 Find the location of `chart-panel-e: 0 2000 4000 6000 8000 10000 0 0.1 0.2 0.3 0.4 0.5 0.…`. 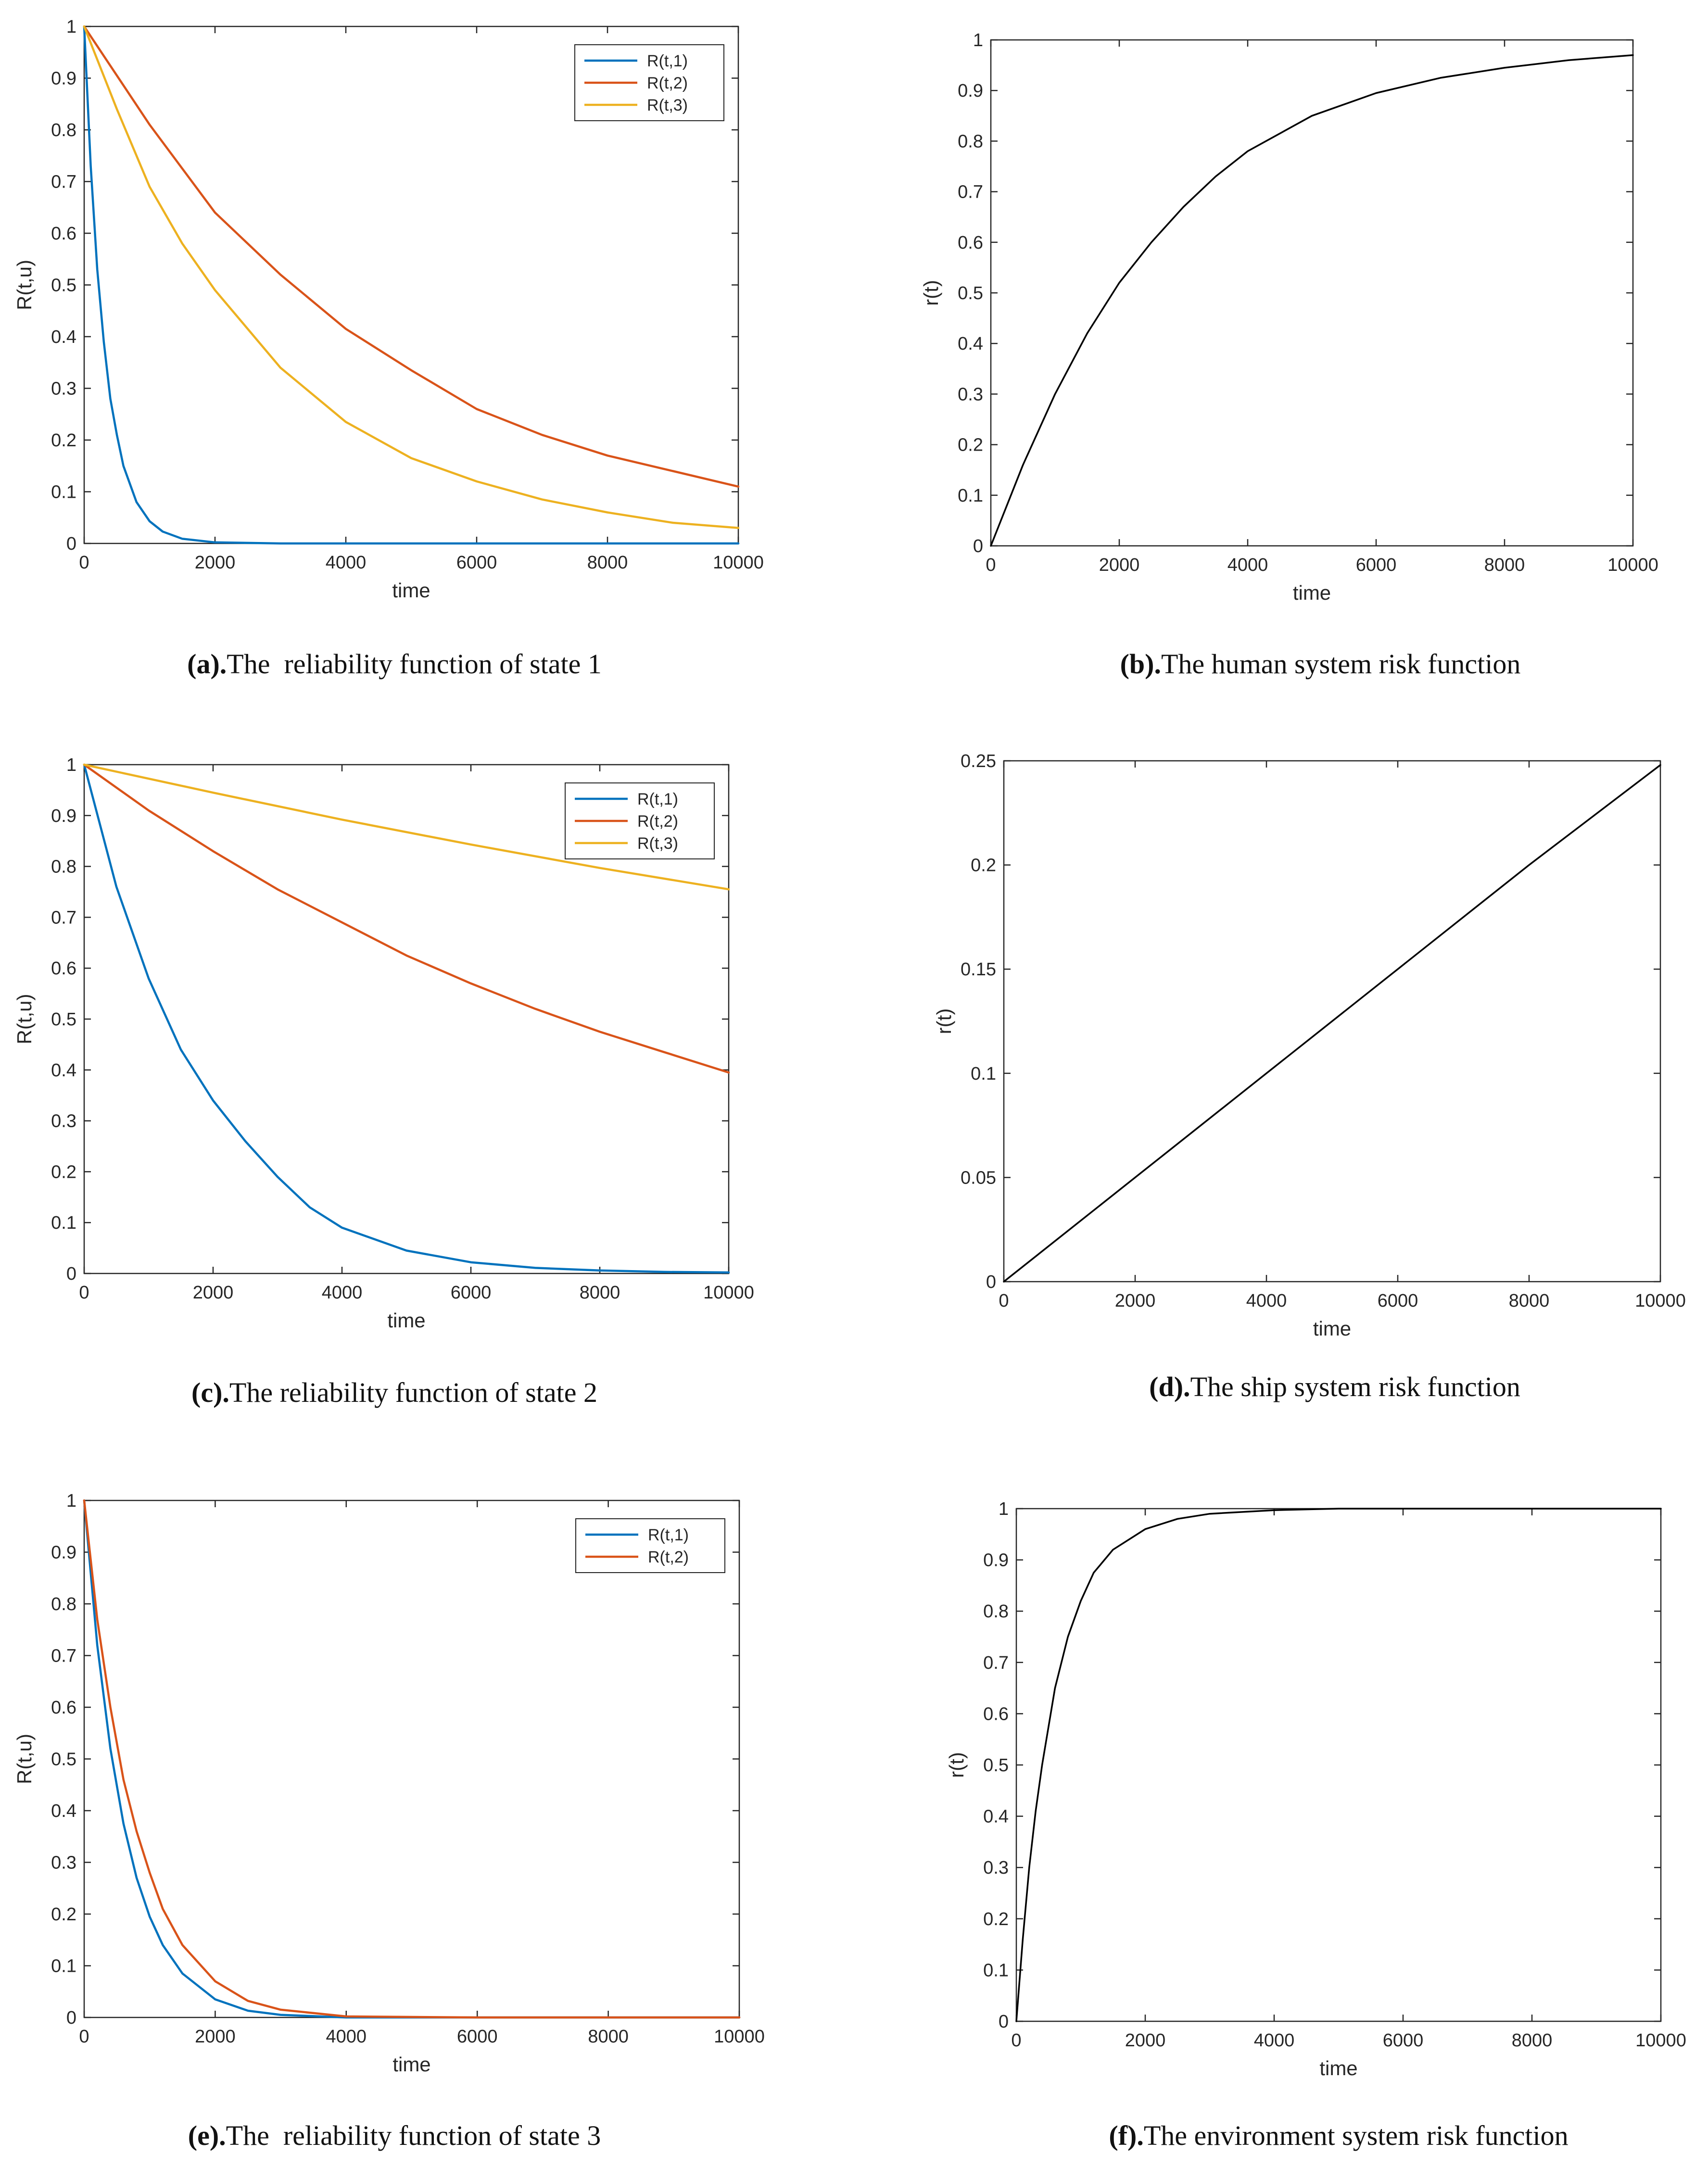

chart-panel-e: 0 2000 4000 6000 8000 10000 0 0.1 0.2 0.3 0.4 0.5 0.… is located at coordinates (389, 1821).